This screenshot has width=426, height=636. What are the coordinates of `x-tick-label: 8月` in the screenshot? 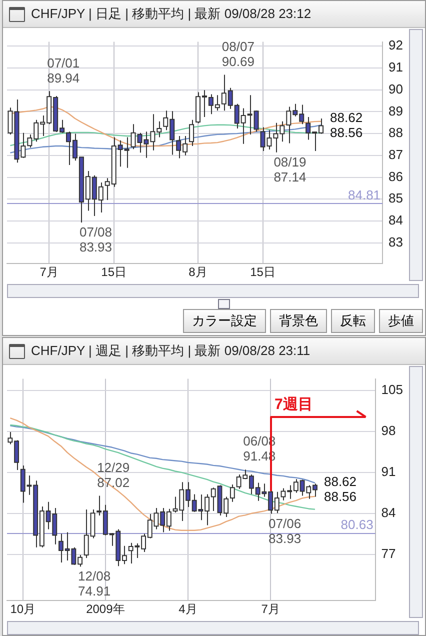 It's located at (198, 272).